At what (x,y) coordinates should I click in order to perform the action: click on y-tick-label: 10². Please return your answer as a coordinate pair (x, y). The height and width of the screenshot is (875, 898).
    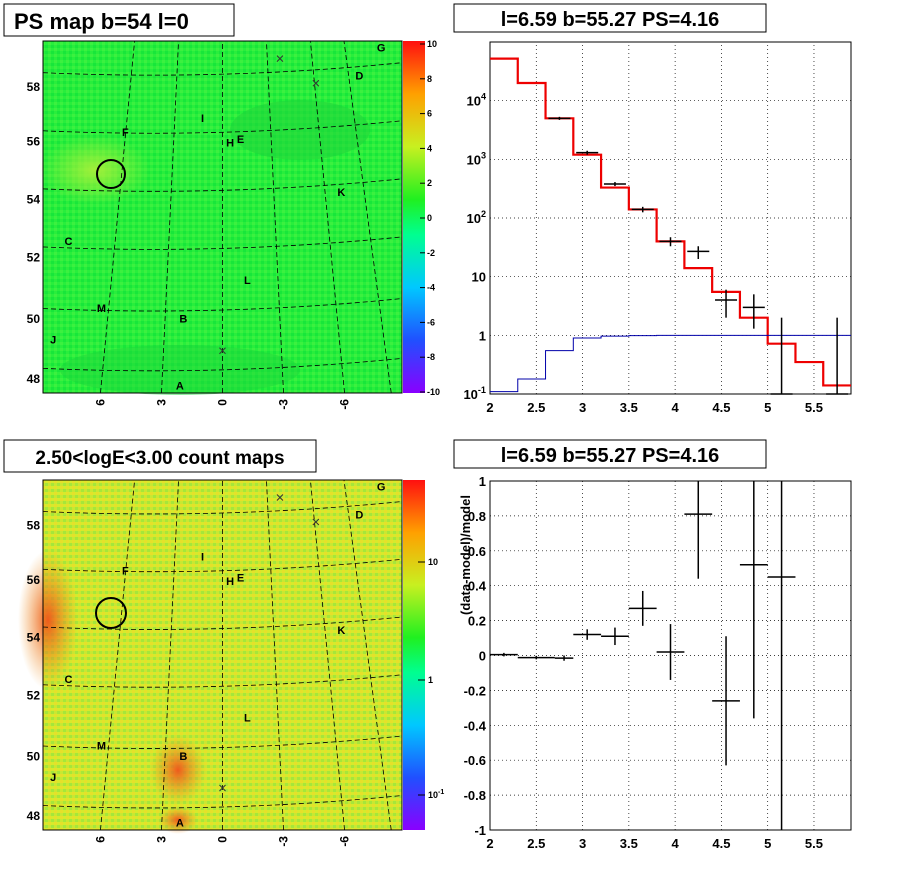
    Looking at the image, I should click on (476, 217).